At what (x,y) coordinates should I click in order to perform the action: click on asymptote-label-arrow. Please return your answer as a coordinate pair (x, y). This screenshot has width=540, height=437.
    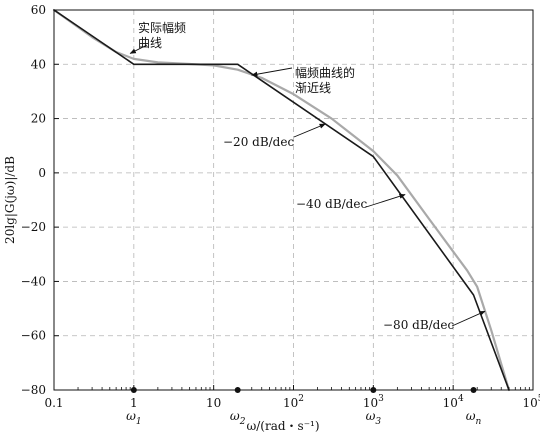
    Looking at the image, I should click on (272, 72).